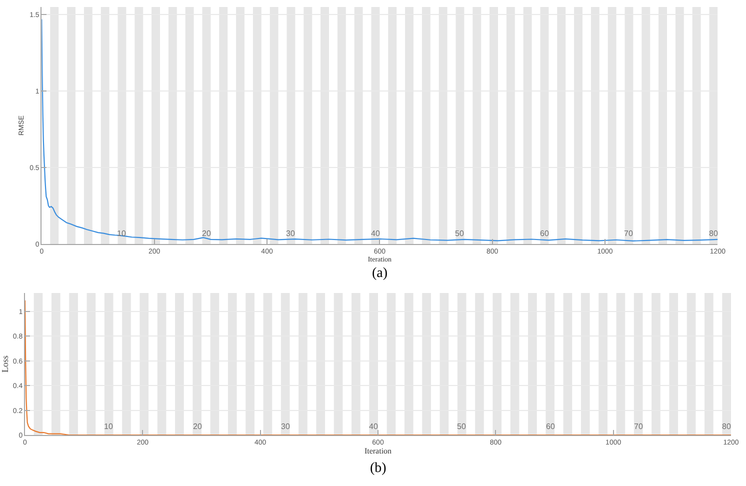 This screenshot has height=486, width=746. Describe the element at coordinates (5, 364) in the screenshot. I see `y-axis-title: Loss` at that location.